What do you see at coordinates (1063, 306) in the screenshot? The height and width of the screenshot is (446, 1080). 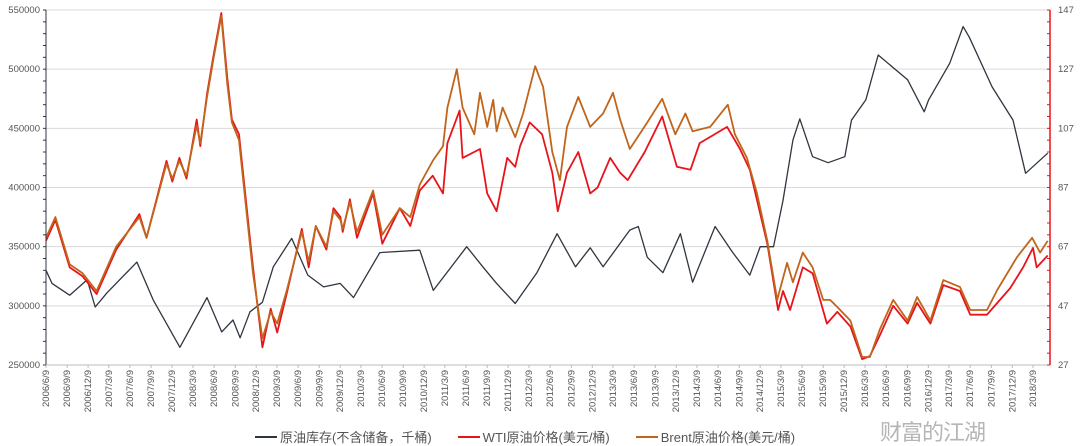 I see `y-right-tick-label: 47` at bounding box center [1063, 306].